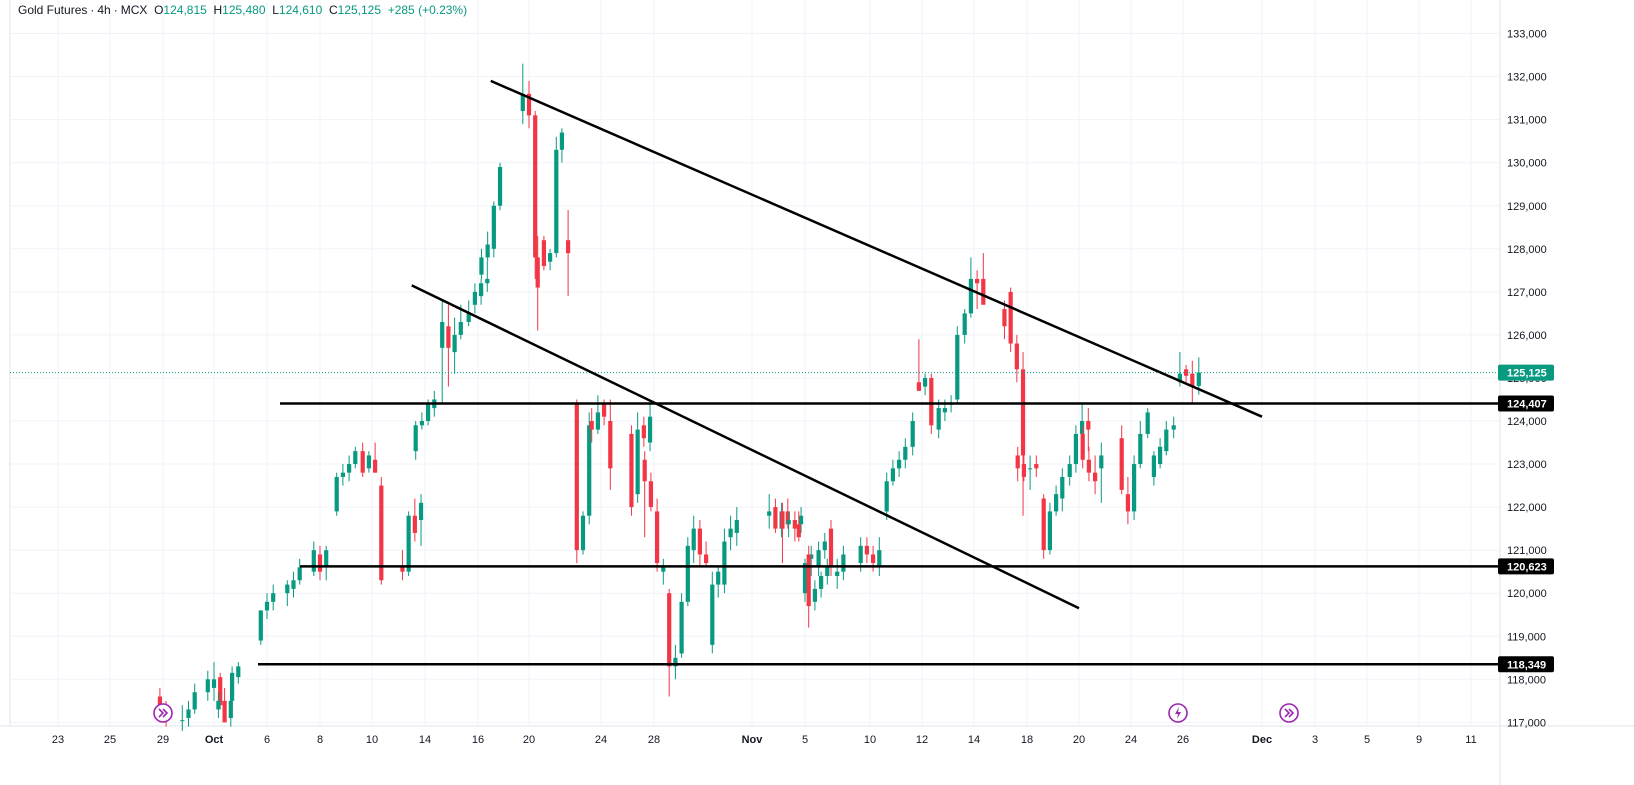 Image resolution: width=1634 pixels, height=785 pixels. Describe the element at coordinates (1178, 713) in the screenshot. I see `event-flash-icon` at that location.